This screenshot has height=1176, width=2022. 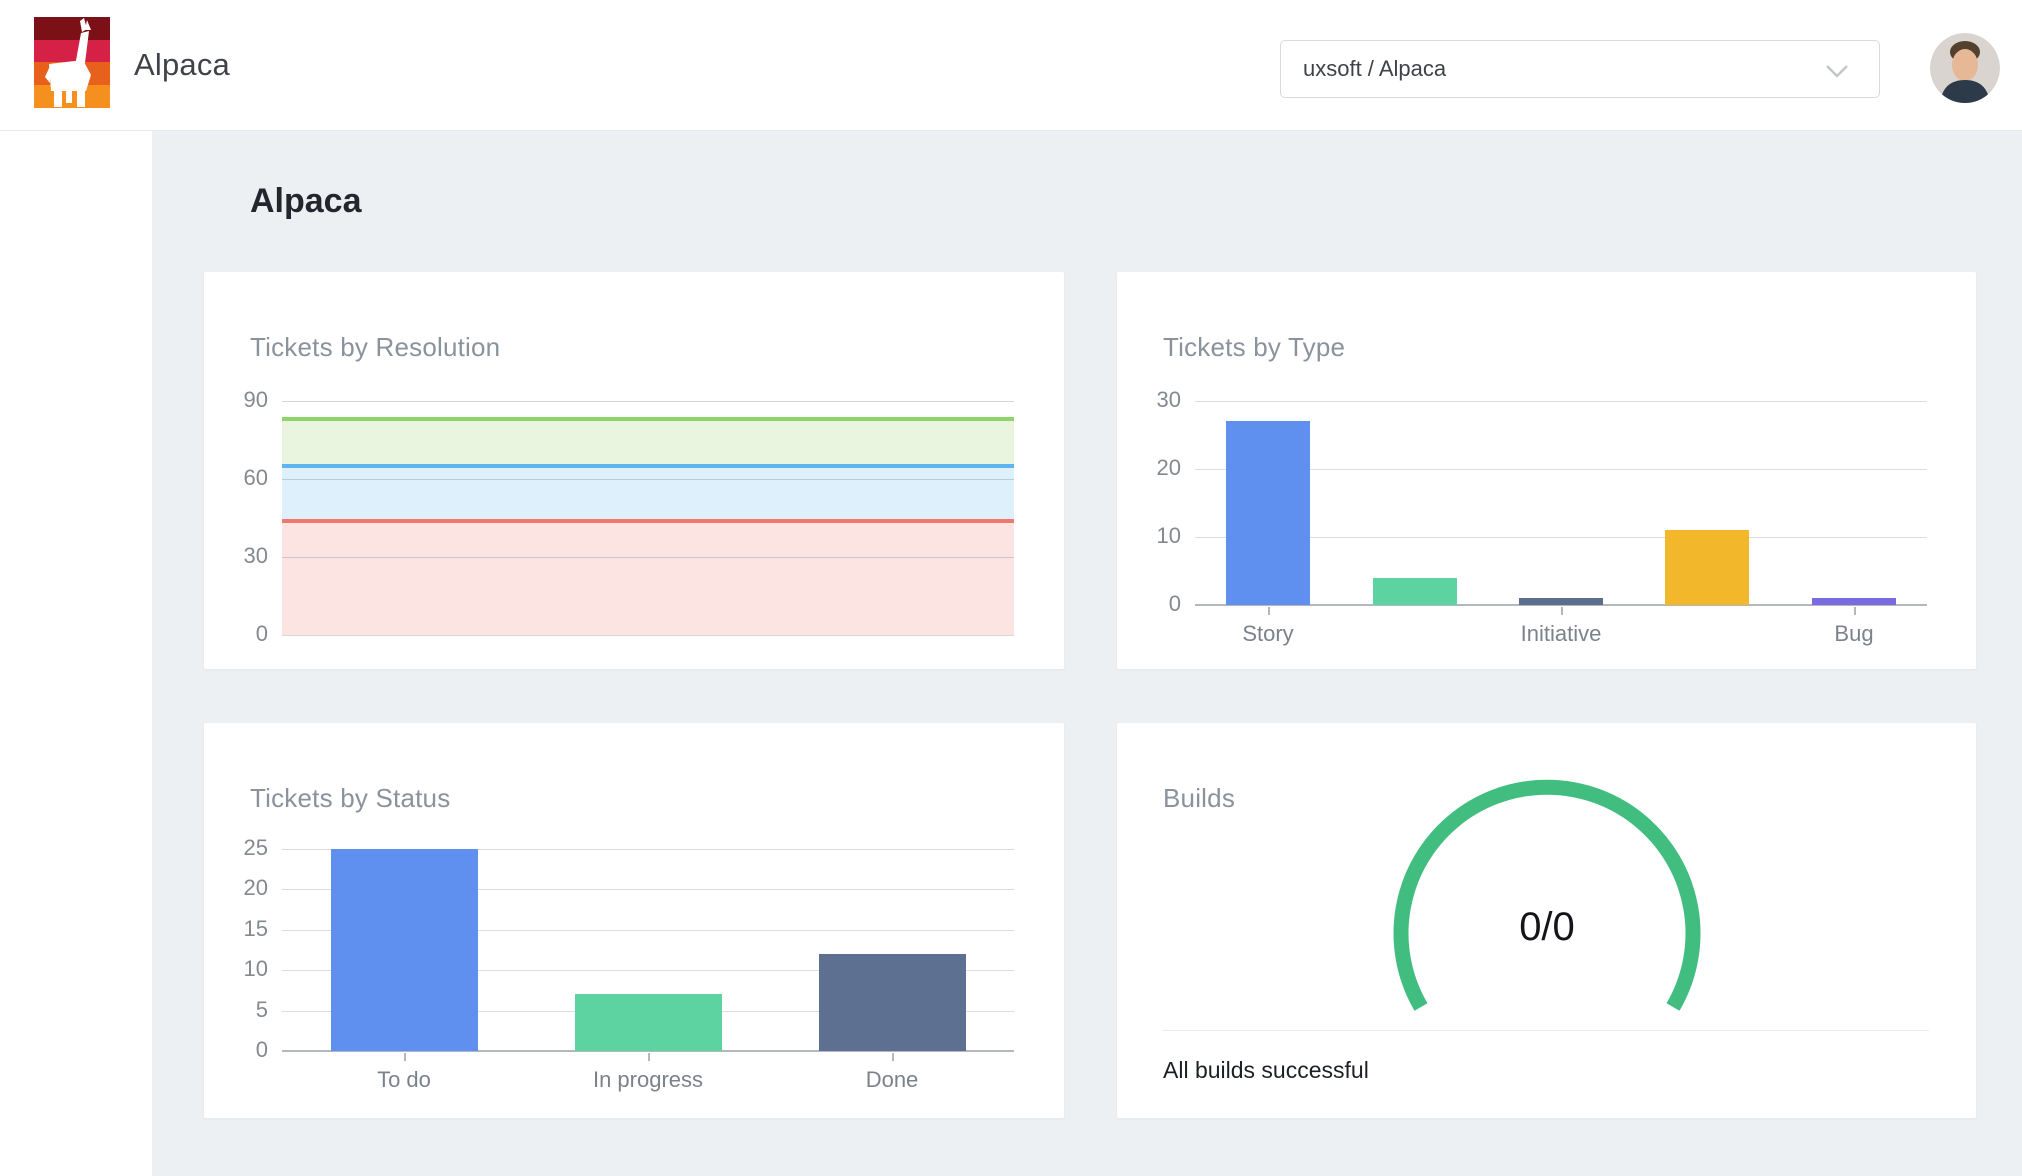 I want to click on gauge-value-label: 0/0, so click(x=1547, y=927).